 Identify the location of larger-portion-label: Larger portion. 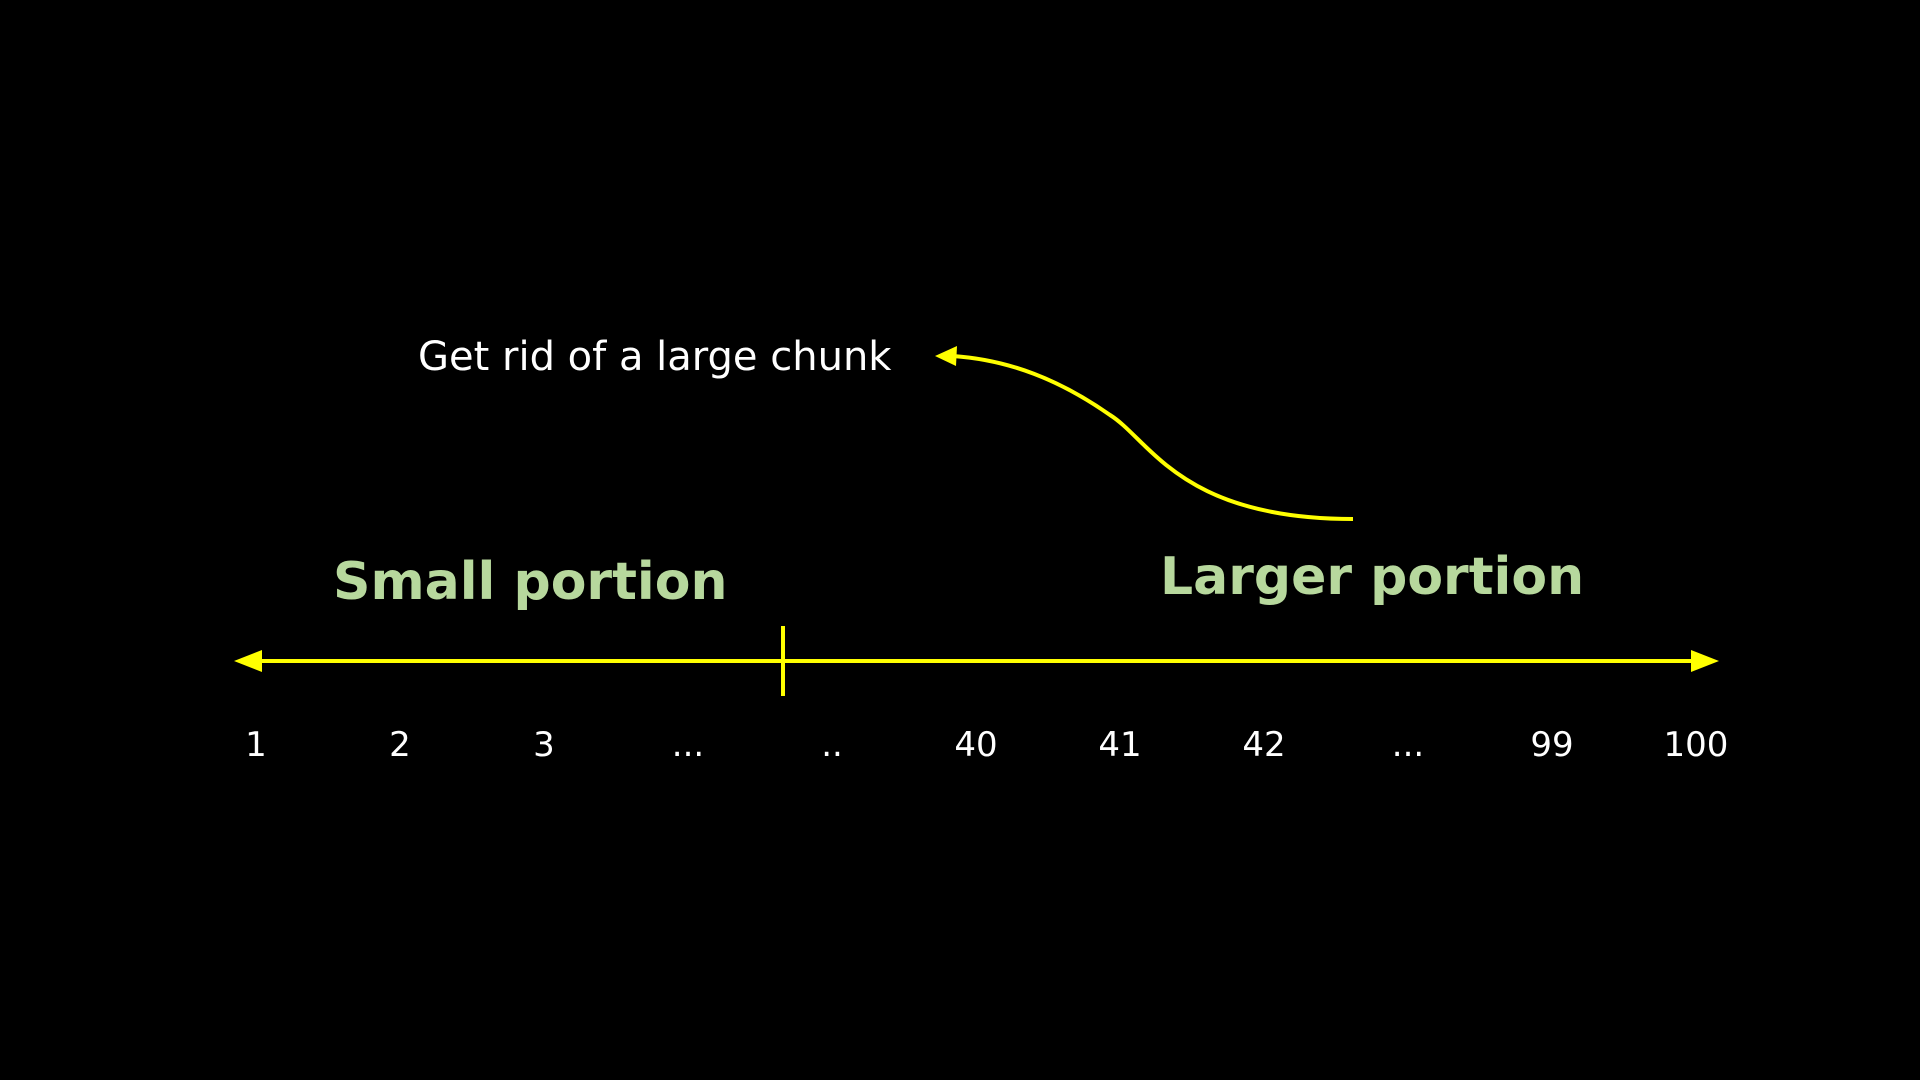
(1372, 577).